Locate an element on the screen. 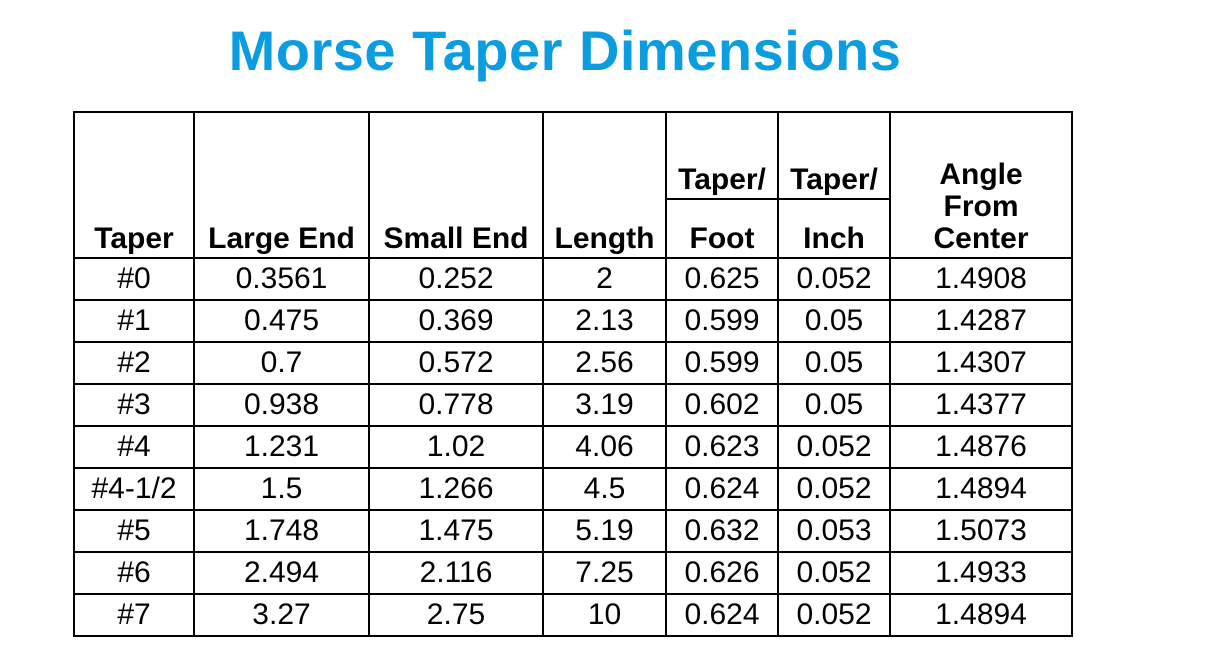 The height and width of the screenshot is (668, 1211). cell-length: 5.19 is located at coordinates (604, 531).